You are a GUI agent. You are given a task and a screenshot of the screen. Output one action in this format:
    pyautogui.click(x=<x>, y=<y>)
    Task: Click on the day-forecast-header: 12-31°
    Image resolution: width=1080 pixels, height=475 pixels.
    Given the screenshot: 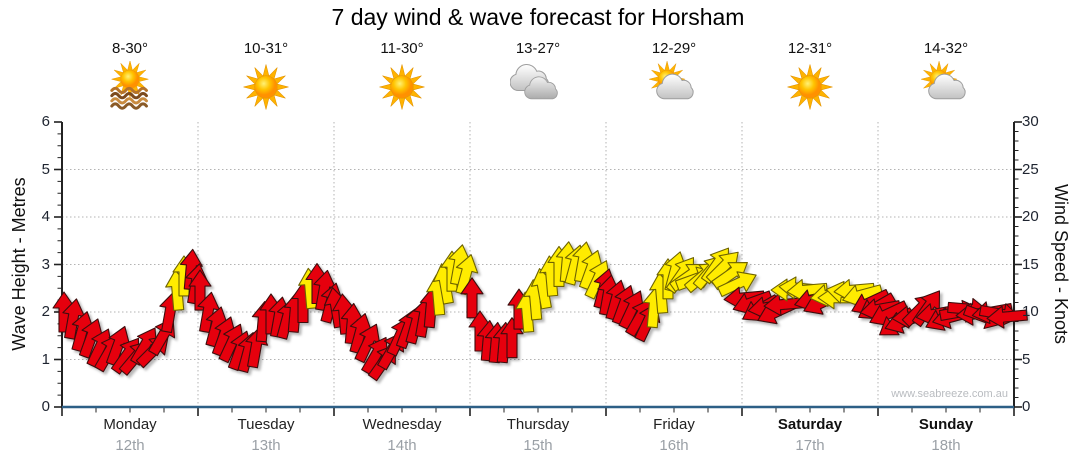 What is the action you would take?
    pyautogui.click(x=810, y=80)
    